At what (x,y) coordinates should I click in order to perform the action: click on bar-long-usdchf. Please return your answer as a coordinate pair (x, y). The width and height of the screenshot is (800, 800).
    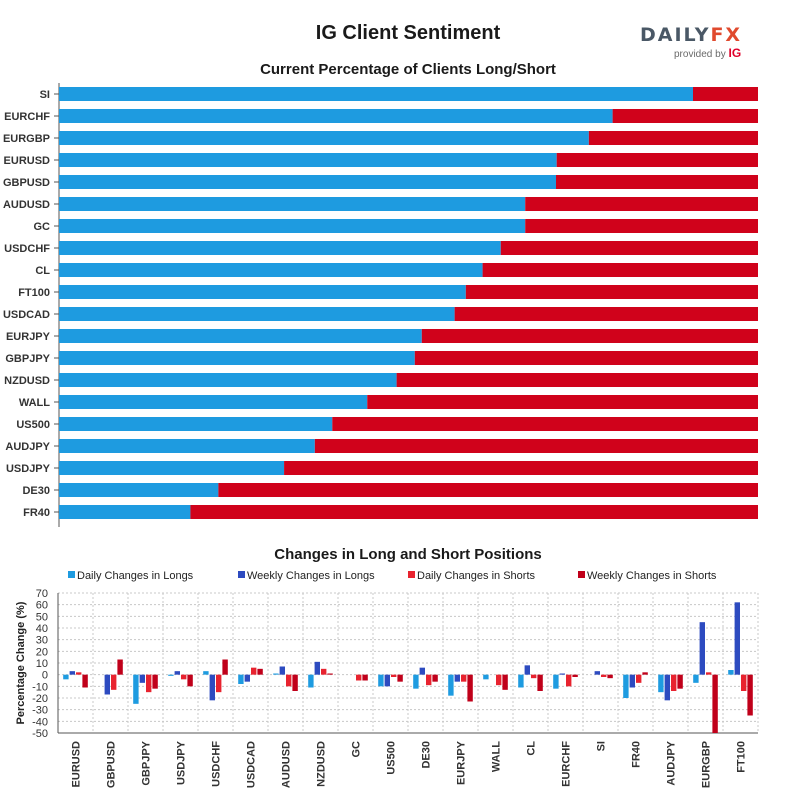
    Looking at the image, I should click on (280, 248).